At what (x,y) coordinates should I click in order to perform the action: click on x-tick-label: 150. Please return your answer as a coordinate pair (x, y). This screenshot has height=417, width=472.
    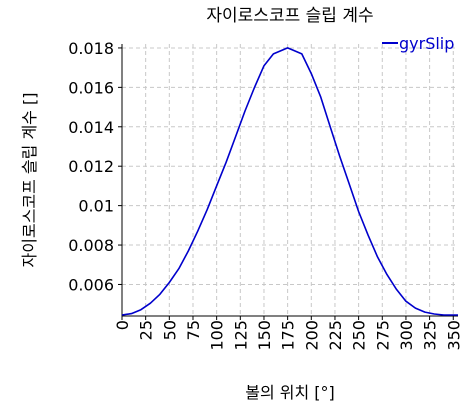
    Looking at the image, I should click on (264, 335).